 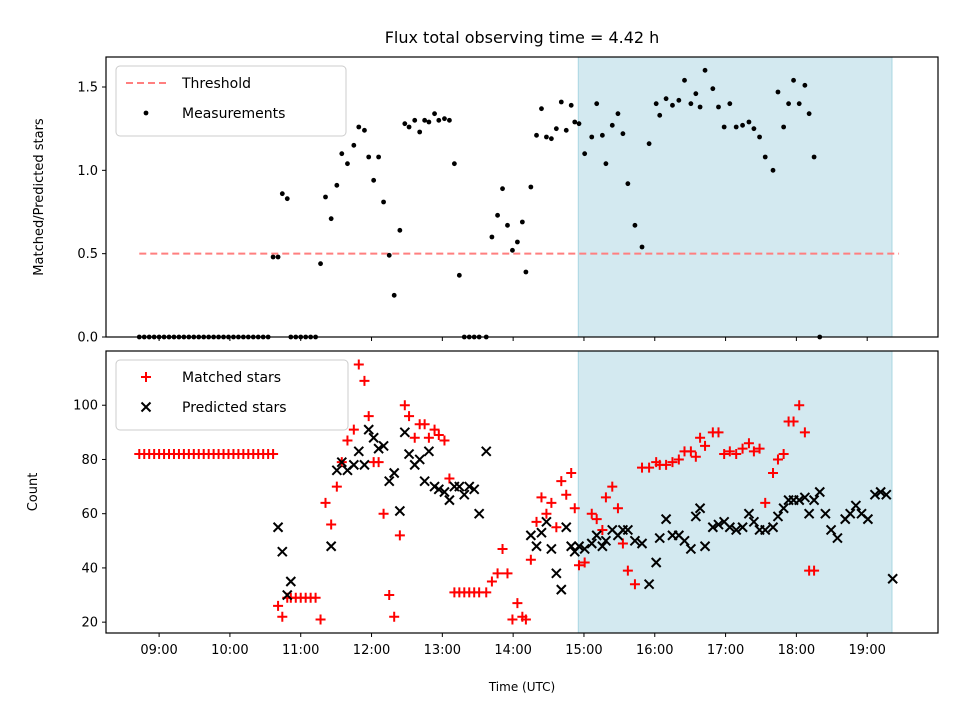 What do you see at coordinates (87, 338) in the screenshot?
I see `y-tick-label: 0.0` at bounding box center [87, 338].